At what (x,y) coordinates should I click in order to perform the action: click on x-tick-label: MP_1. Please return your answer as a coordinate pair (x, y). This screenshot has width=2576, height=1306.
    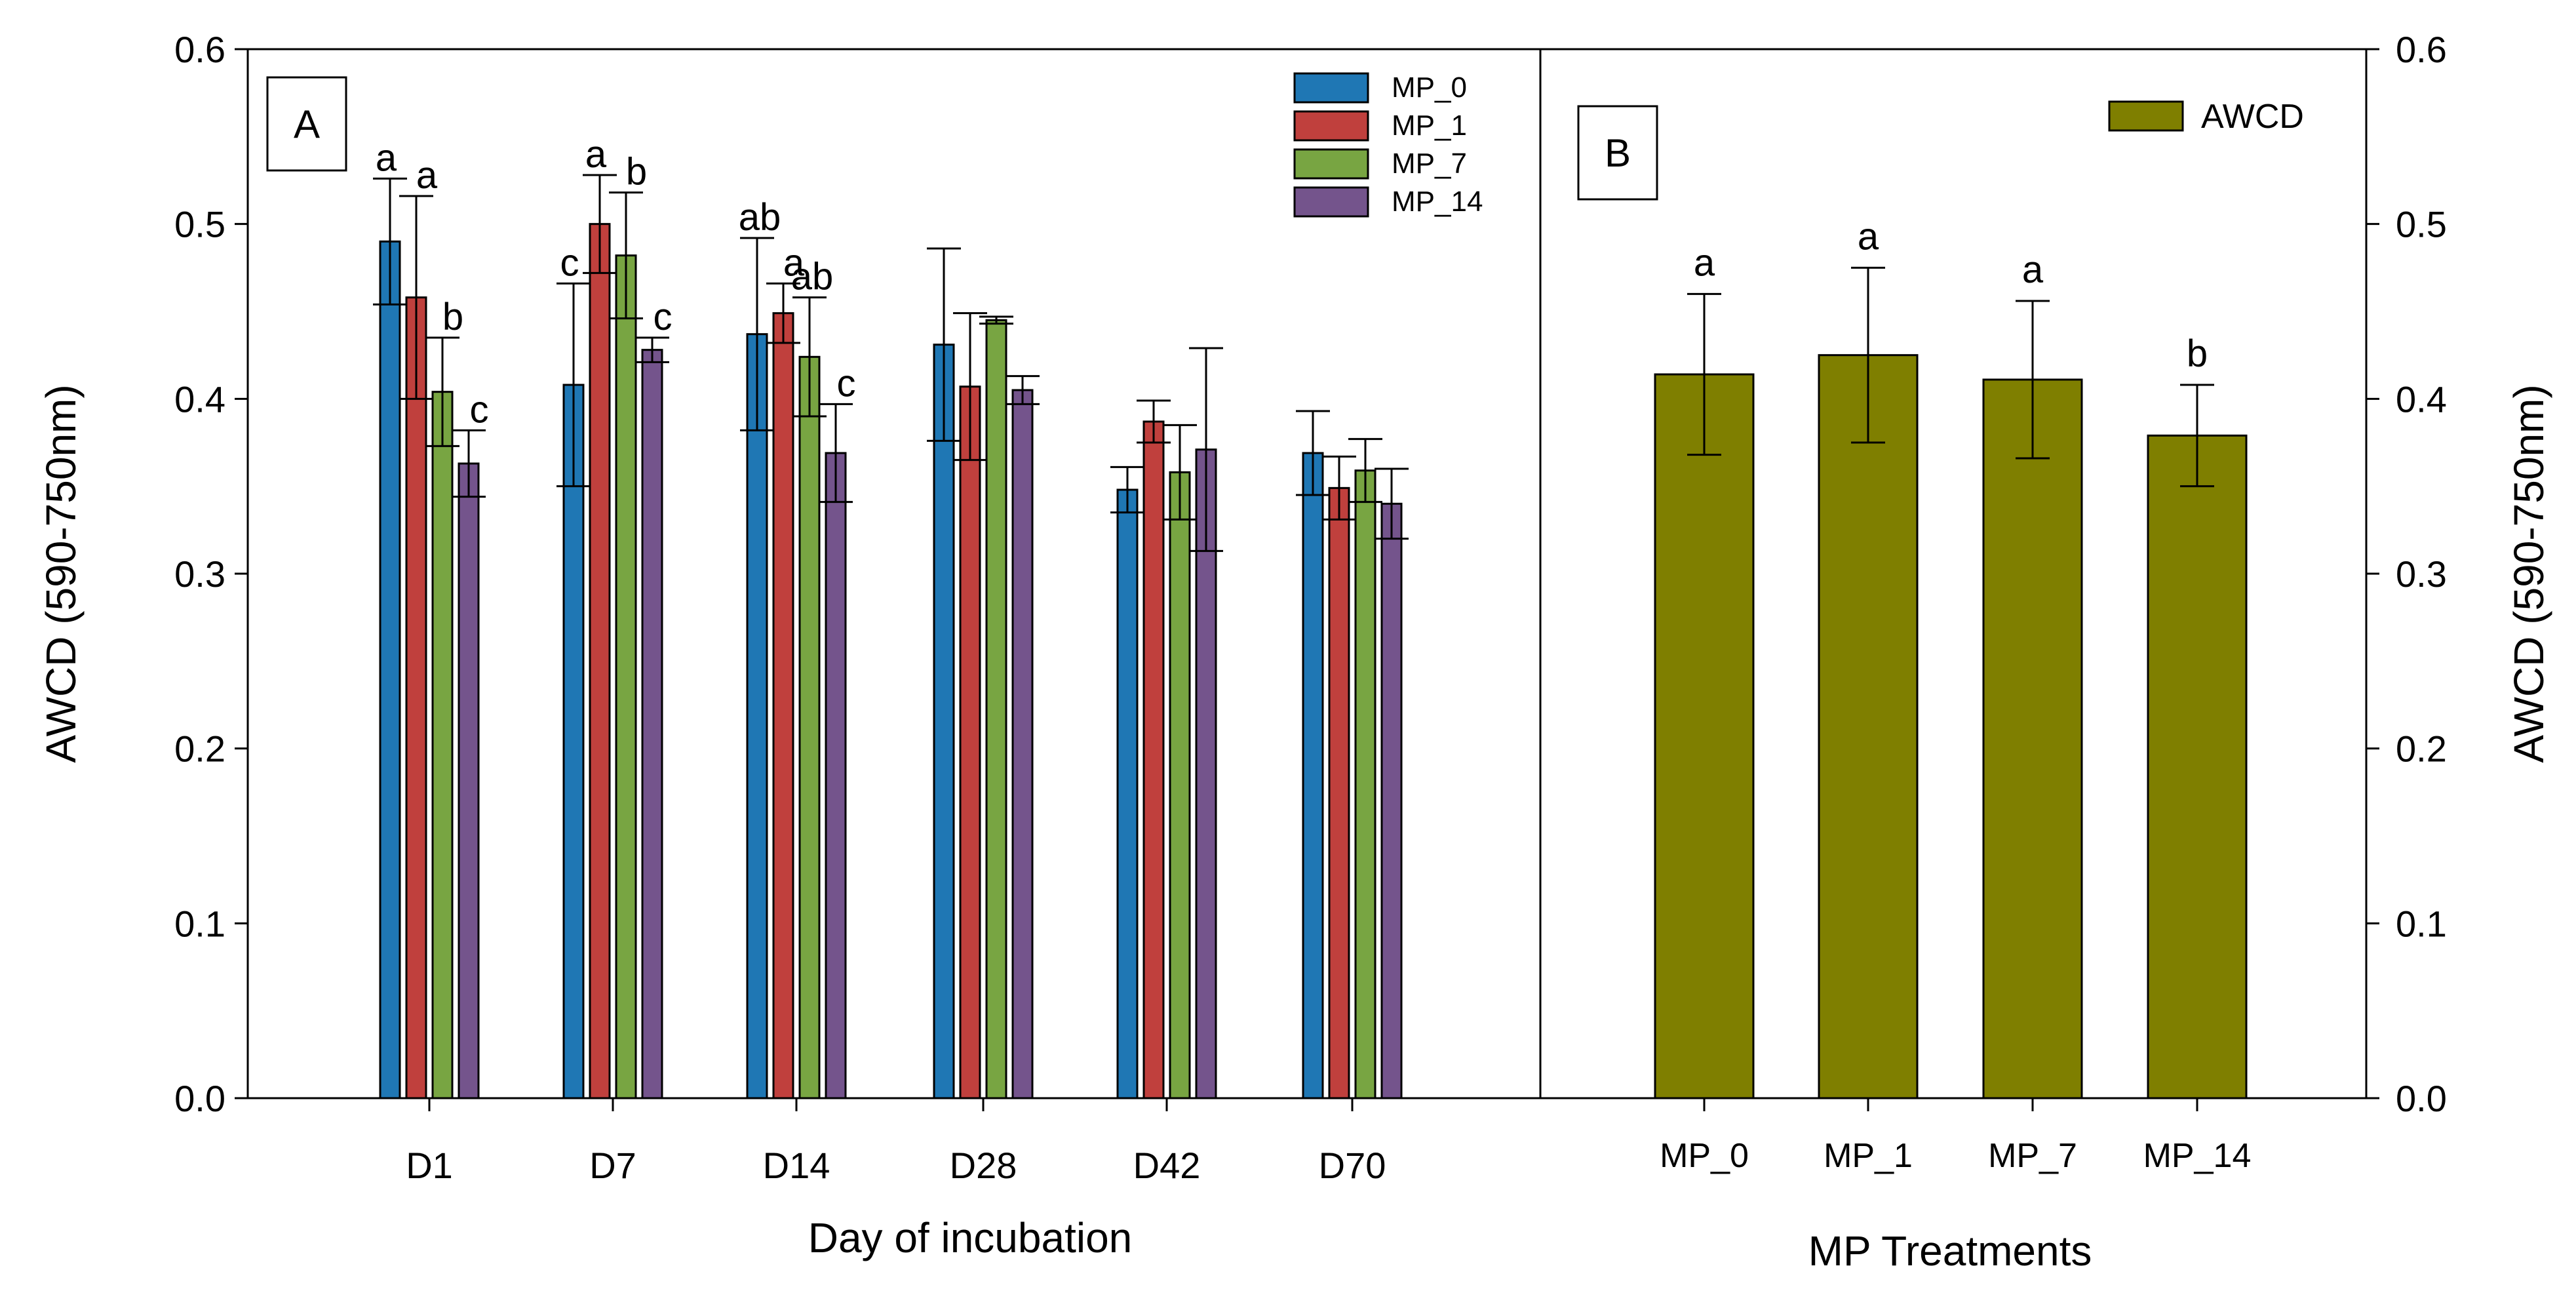
    Looking at the image, I should click on (1868, 1156).